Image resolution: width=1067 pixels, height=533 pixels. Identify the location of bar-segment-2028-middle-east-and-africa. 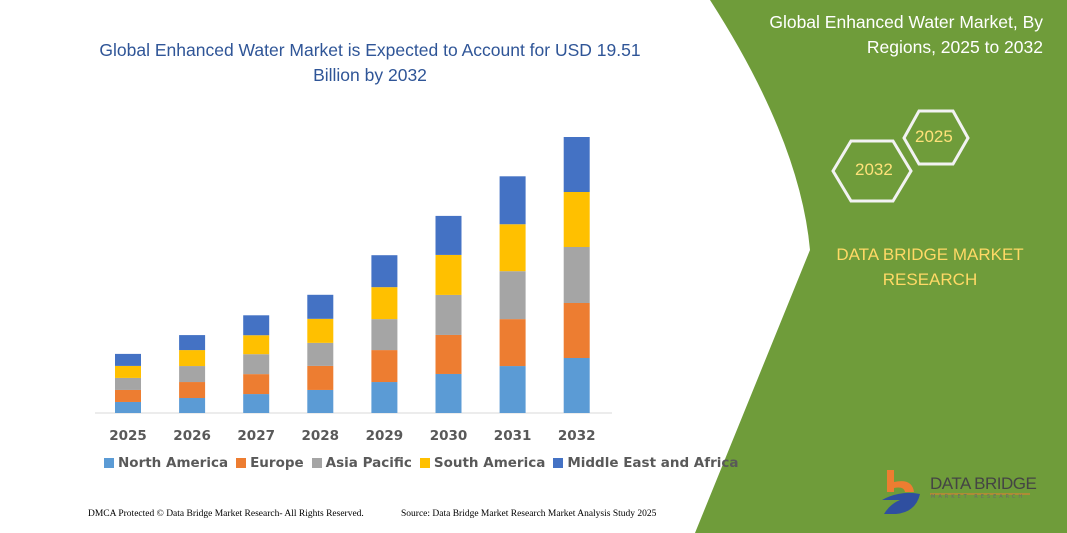
(320, 306).